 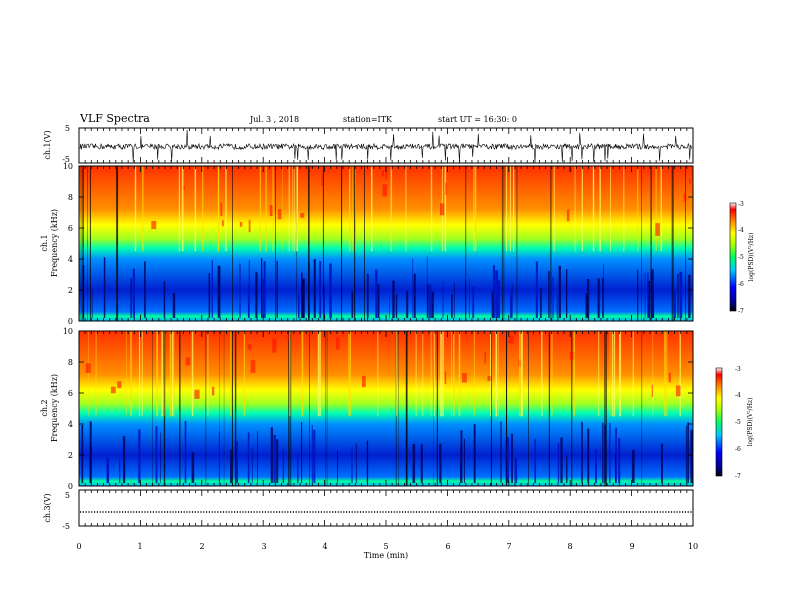 I want to click on ch1-volt-label: ch.1(V), so click(x=47, y=144).